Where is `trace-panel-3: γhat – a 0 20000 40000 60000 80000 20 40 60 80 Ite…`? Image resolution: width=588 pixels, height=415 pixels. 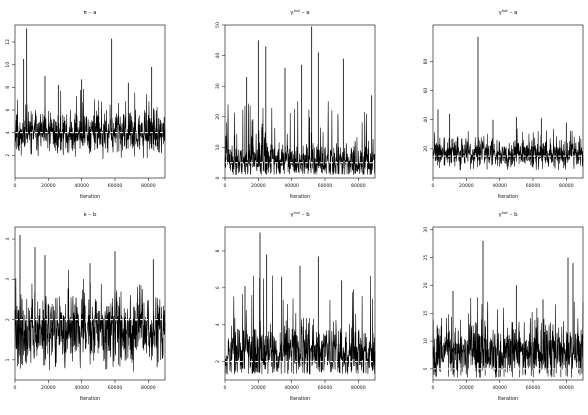 trace-panel-3: γhat – a 0 20000 40000 60000 80000 20 40 60 80 Ite… is located at coordinates (503, 104).